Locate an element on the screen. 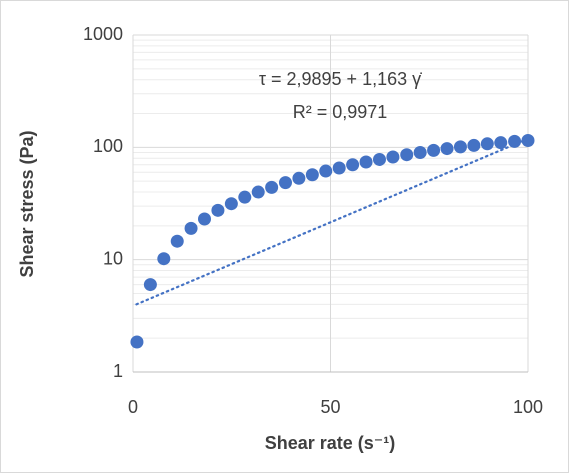  y-tick-label: 10 is located at coordinates (113, 258).